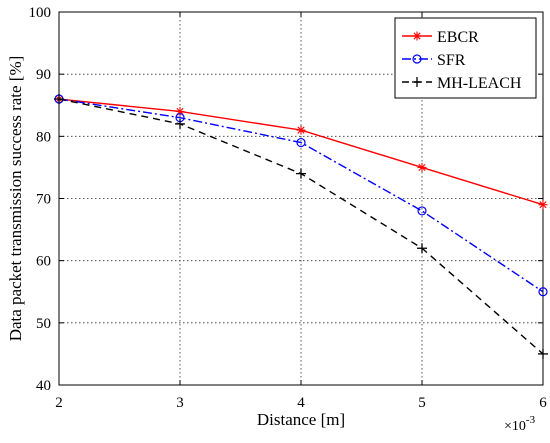  What do you see at coordinates (301, 419) in the screenshot?
I see `x-axis-label: Distance [m]` at bounding box center [301, 419].